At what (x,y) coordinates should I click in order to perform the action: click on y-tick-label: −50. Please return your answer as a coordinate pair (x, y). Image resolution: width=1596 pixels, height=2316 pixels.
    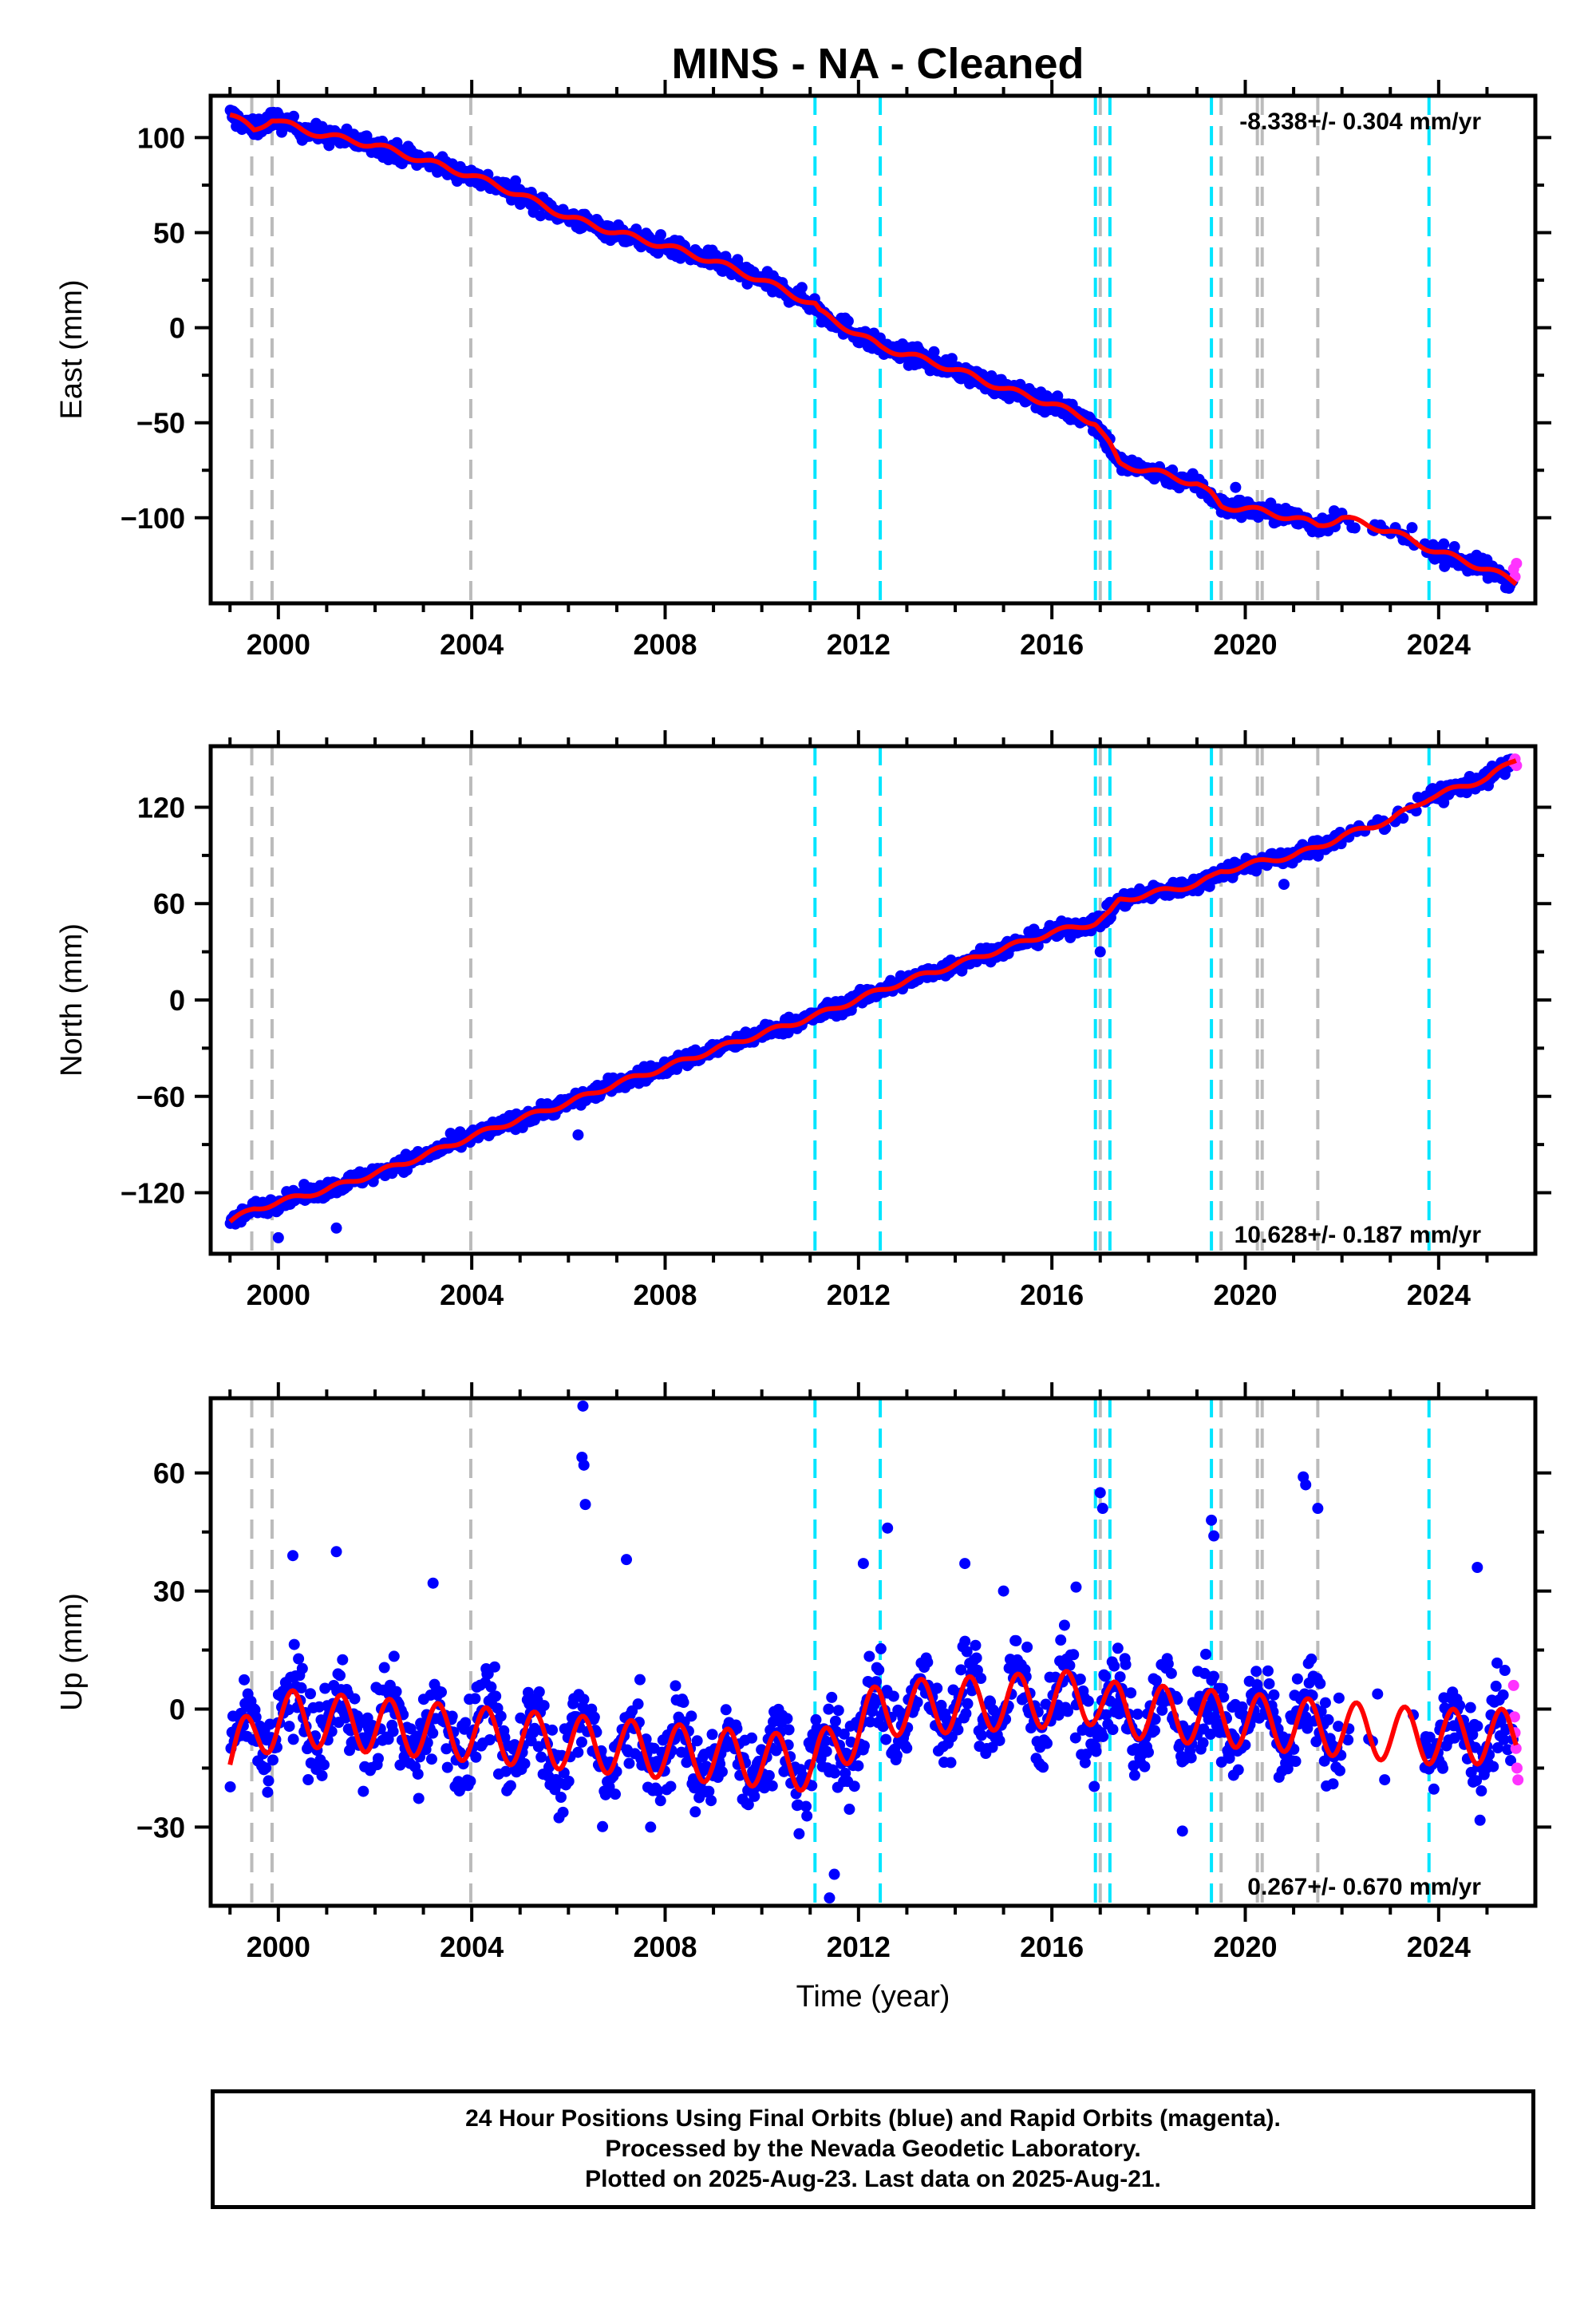
    Looking at the image, I should click on (160, 423).